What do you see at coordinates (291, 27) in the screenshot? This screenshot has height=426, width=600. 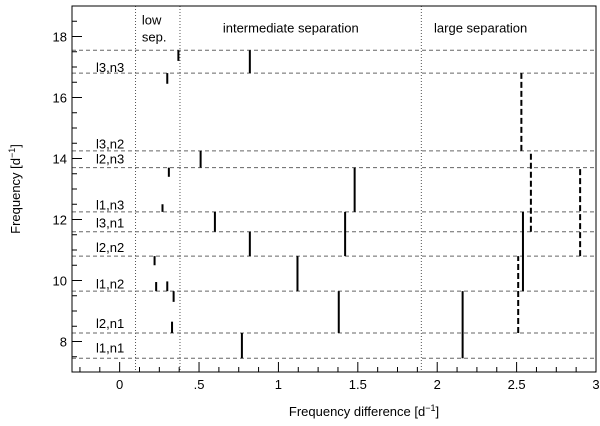 I see `region-label: intermediate separation` at bounding box center [291, 27].